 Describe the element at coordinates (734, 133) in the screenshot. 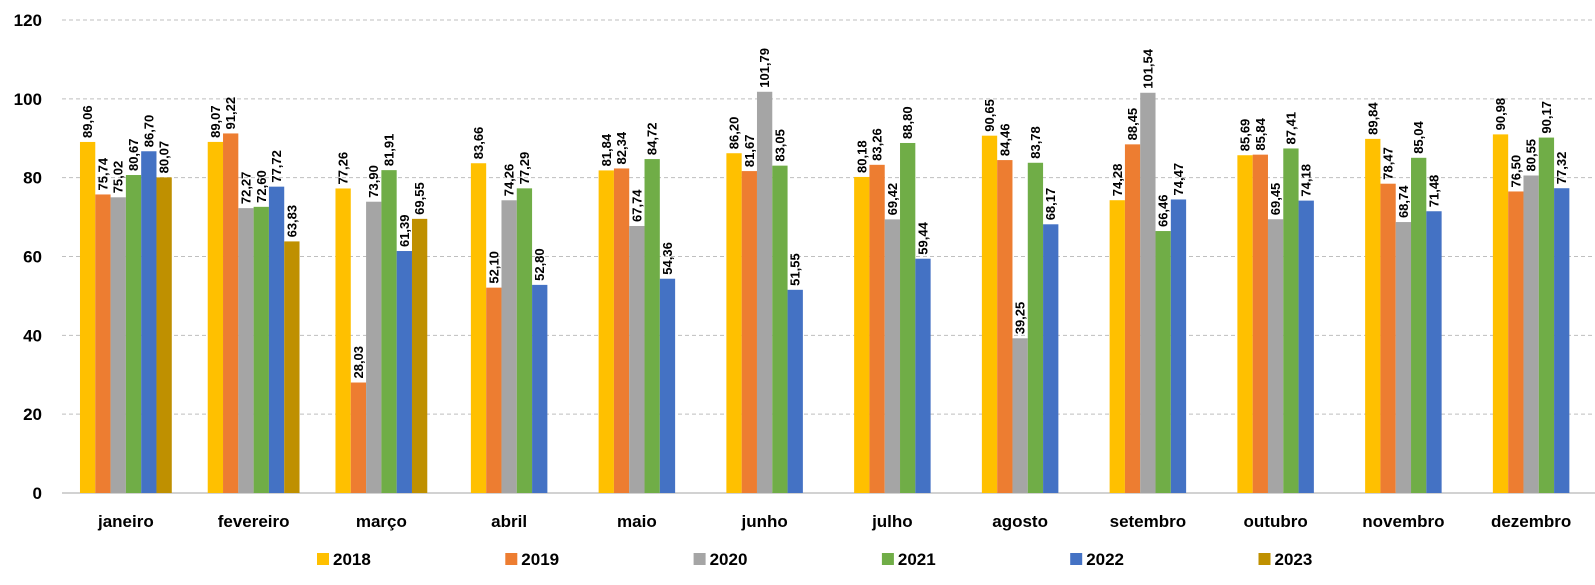

I see `data-label: 86,20` at that location.